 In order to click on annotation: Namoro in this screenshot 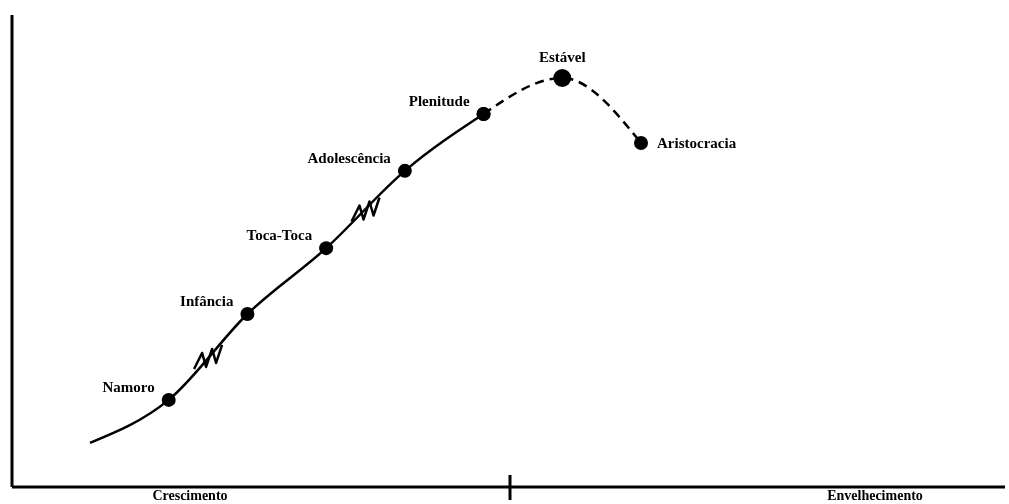, I will do `click(128, 386)`.